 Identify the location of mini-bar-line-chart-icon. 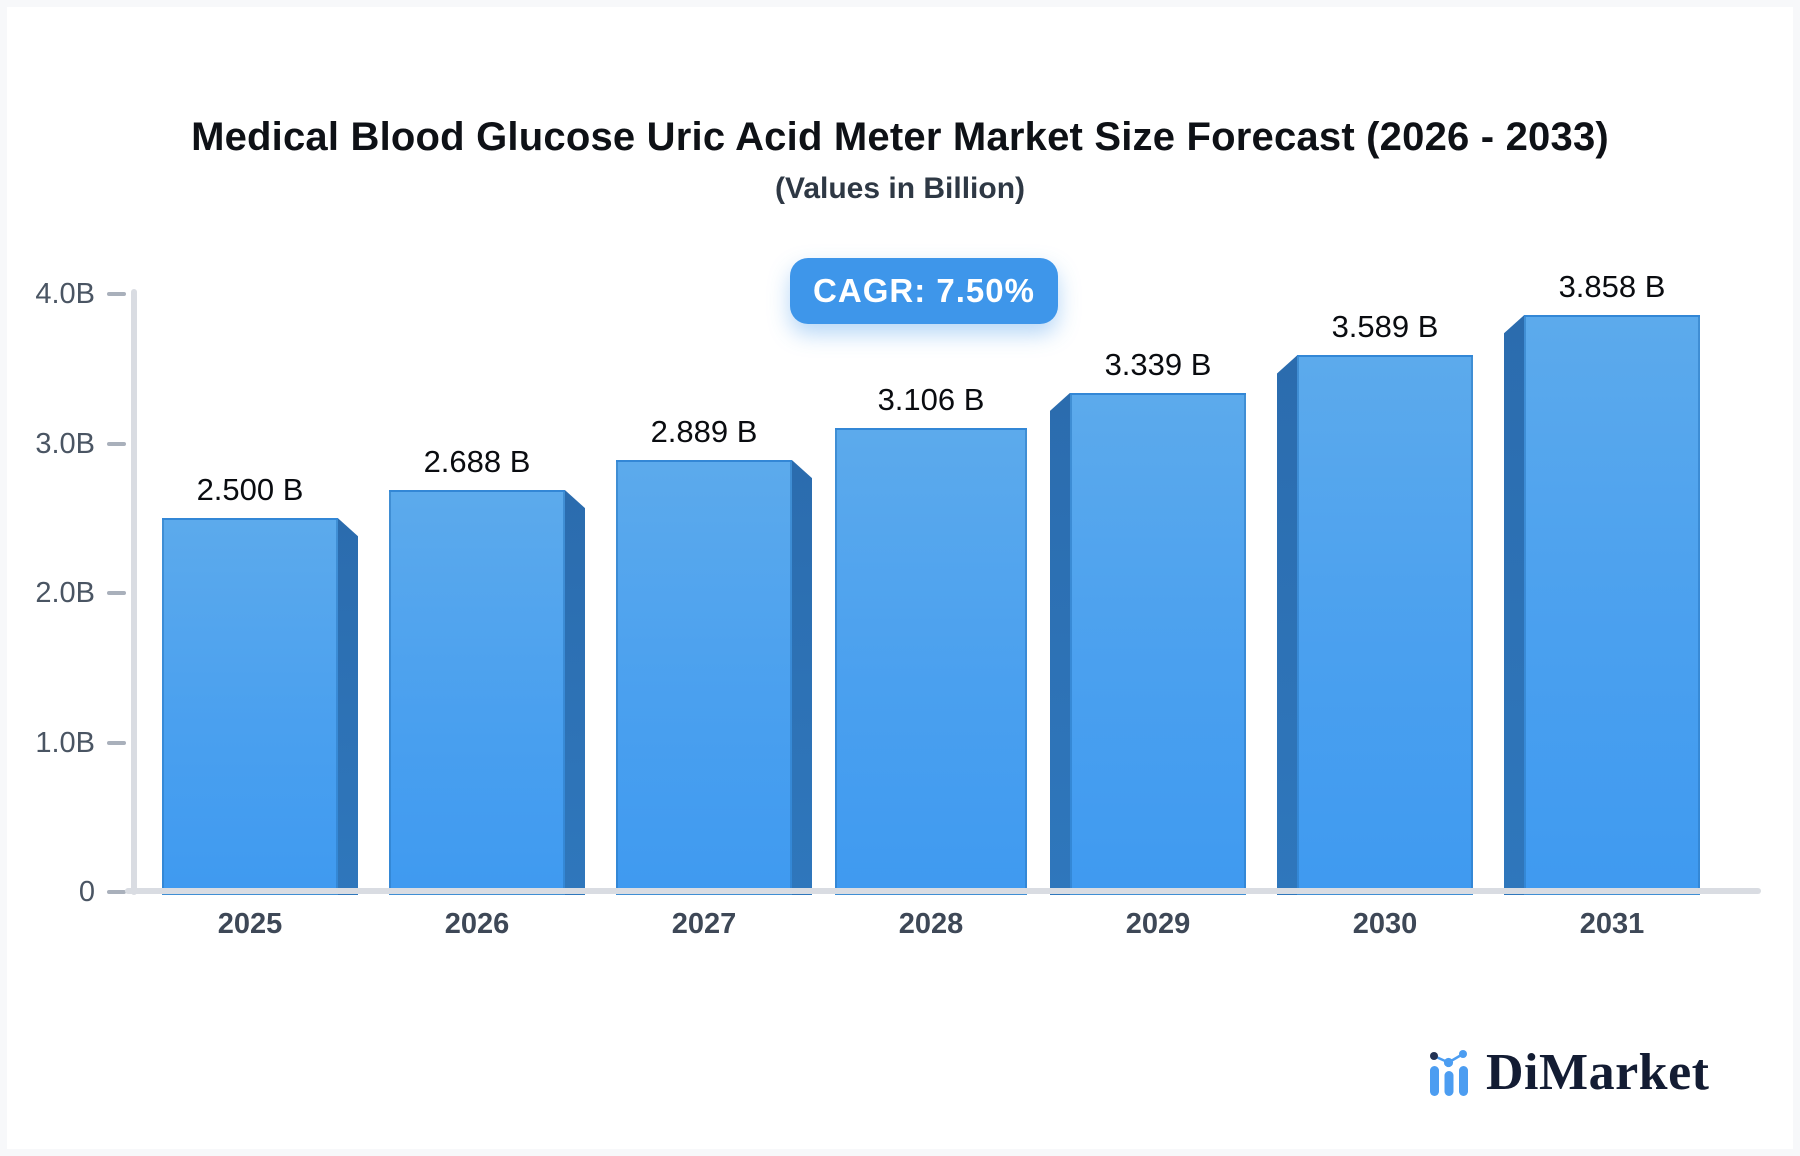
(1449, 1073).